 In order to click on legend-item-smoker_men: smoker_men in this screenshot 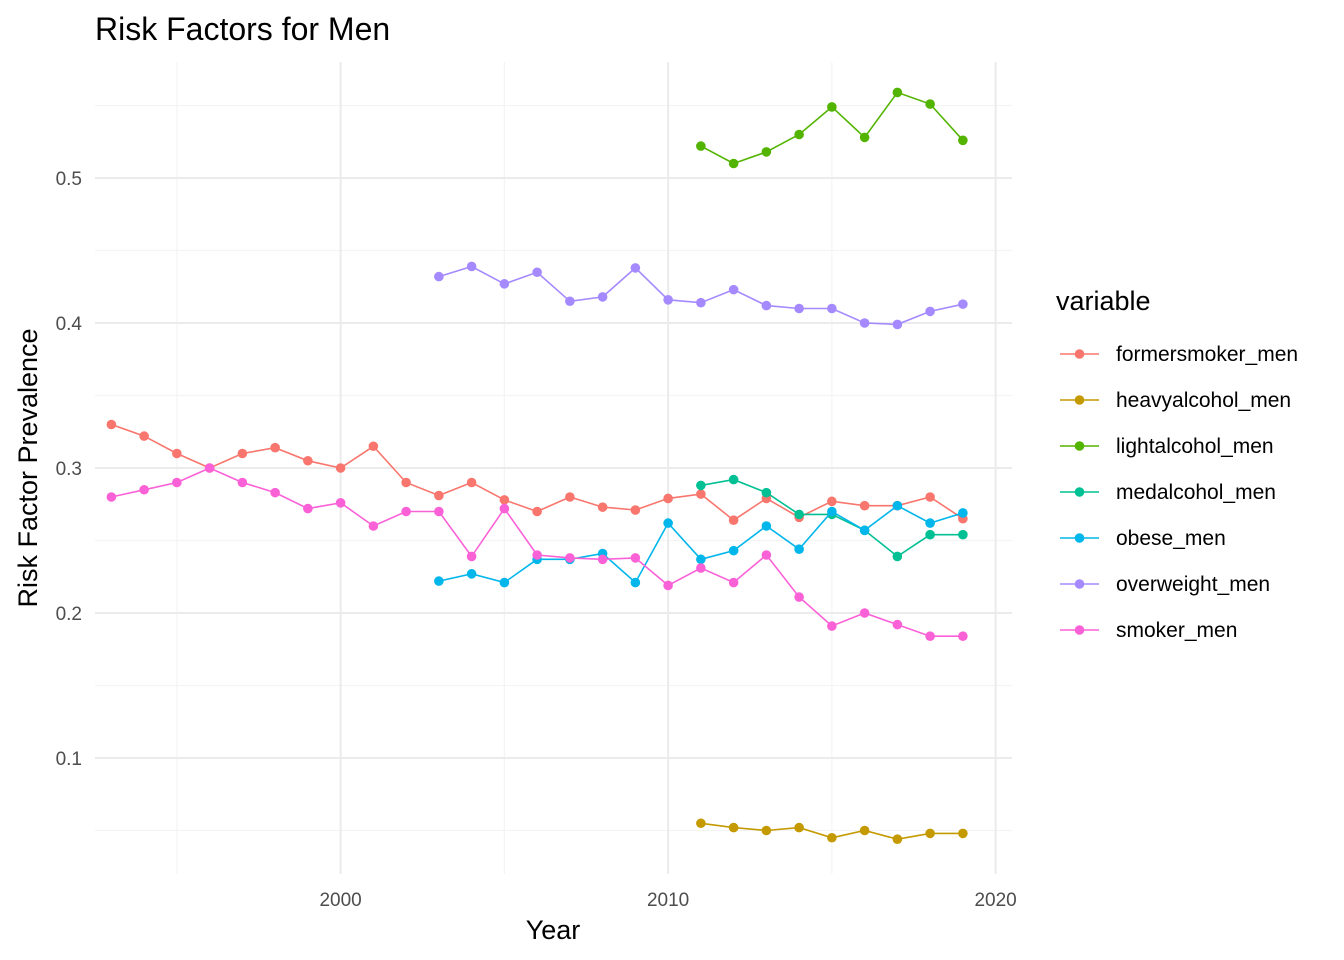, I will do `click(1148, 630)`.